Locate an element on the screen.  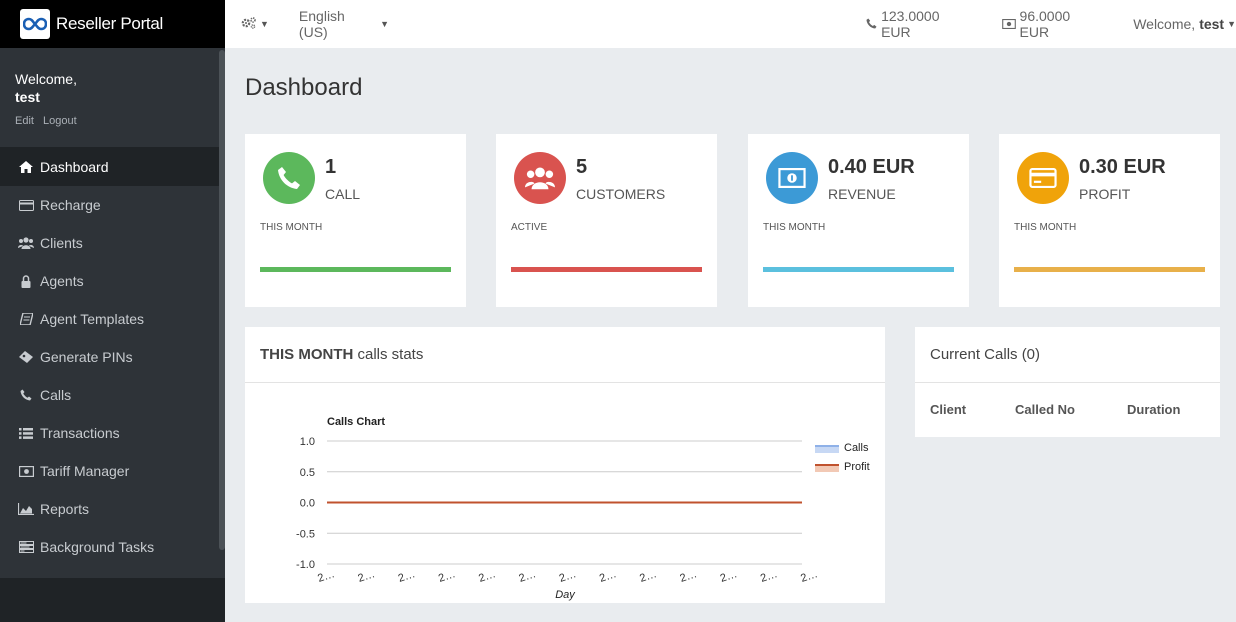
sidebar-item-generate-pins: Generate PINs is located at coordinates (112, 357).